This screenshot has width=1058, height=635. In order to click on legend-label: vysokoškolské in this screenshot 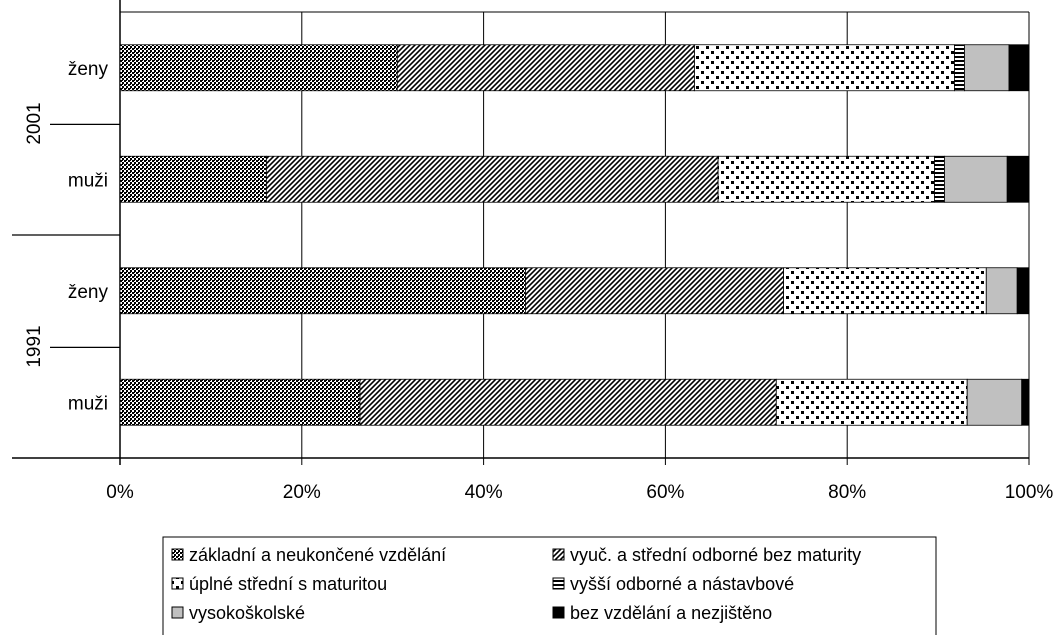, I will do `click(247, 613)`.